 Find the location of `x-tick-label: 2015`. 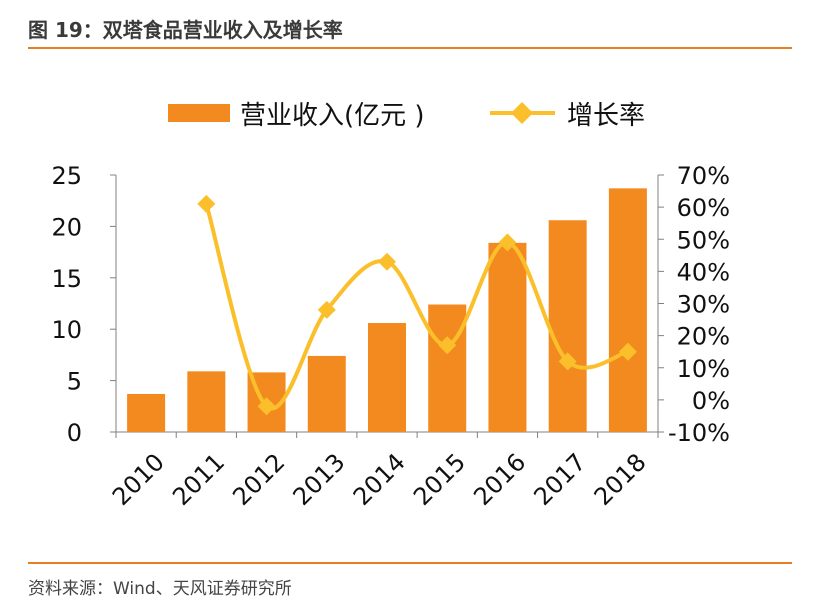

x-tick-label: 2015 is located at coordinates (439, 479).